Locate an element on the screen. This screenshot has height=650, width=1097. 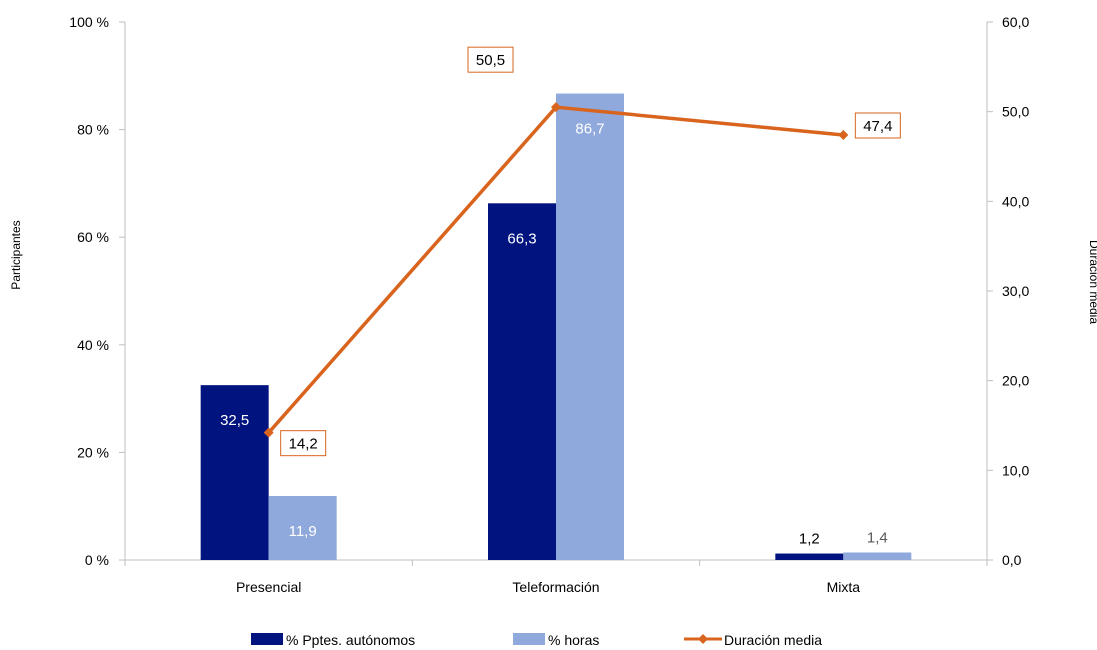
y-tick-label: 80 % is located at coordinates (93, 130).